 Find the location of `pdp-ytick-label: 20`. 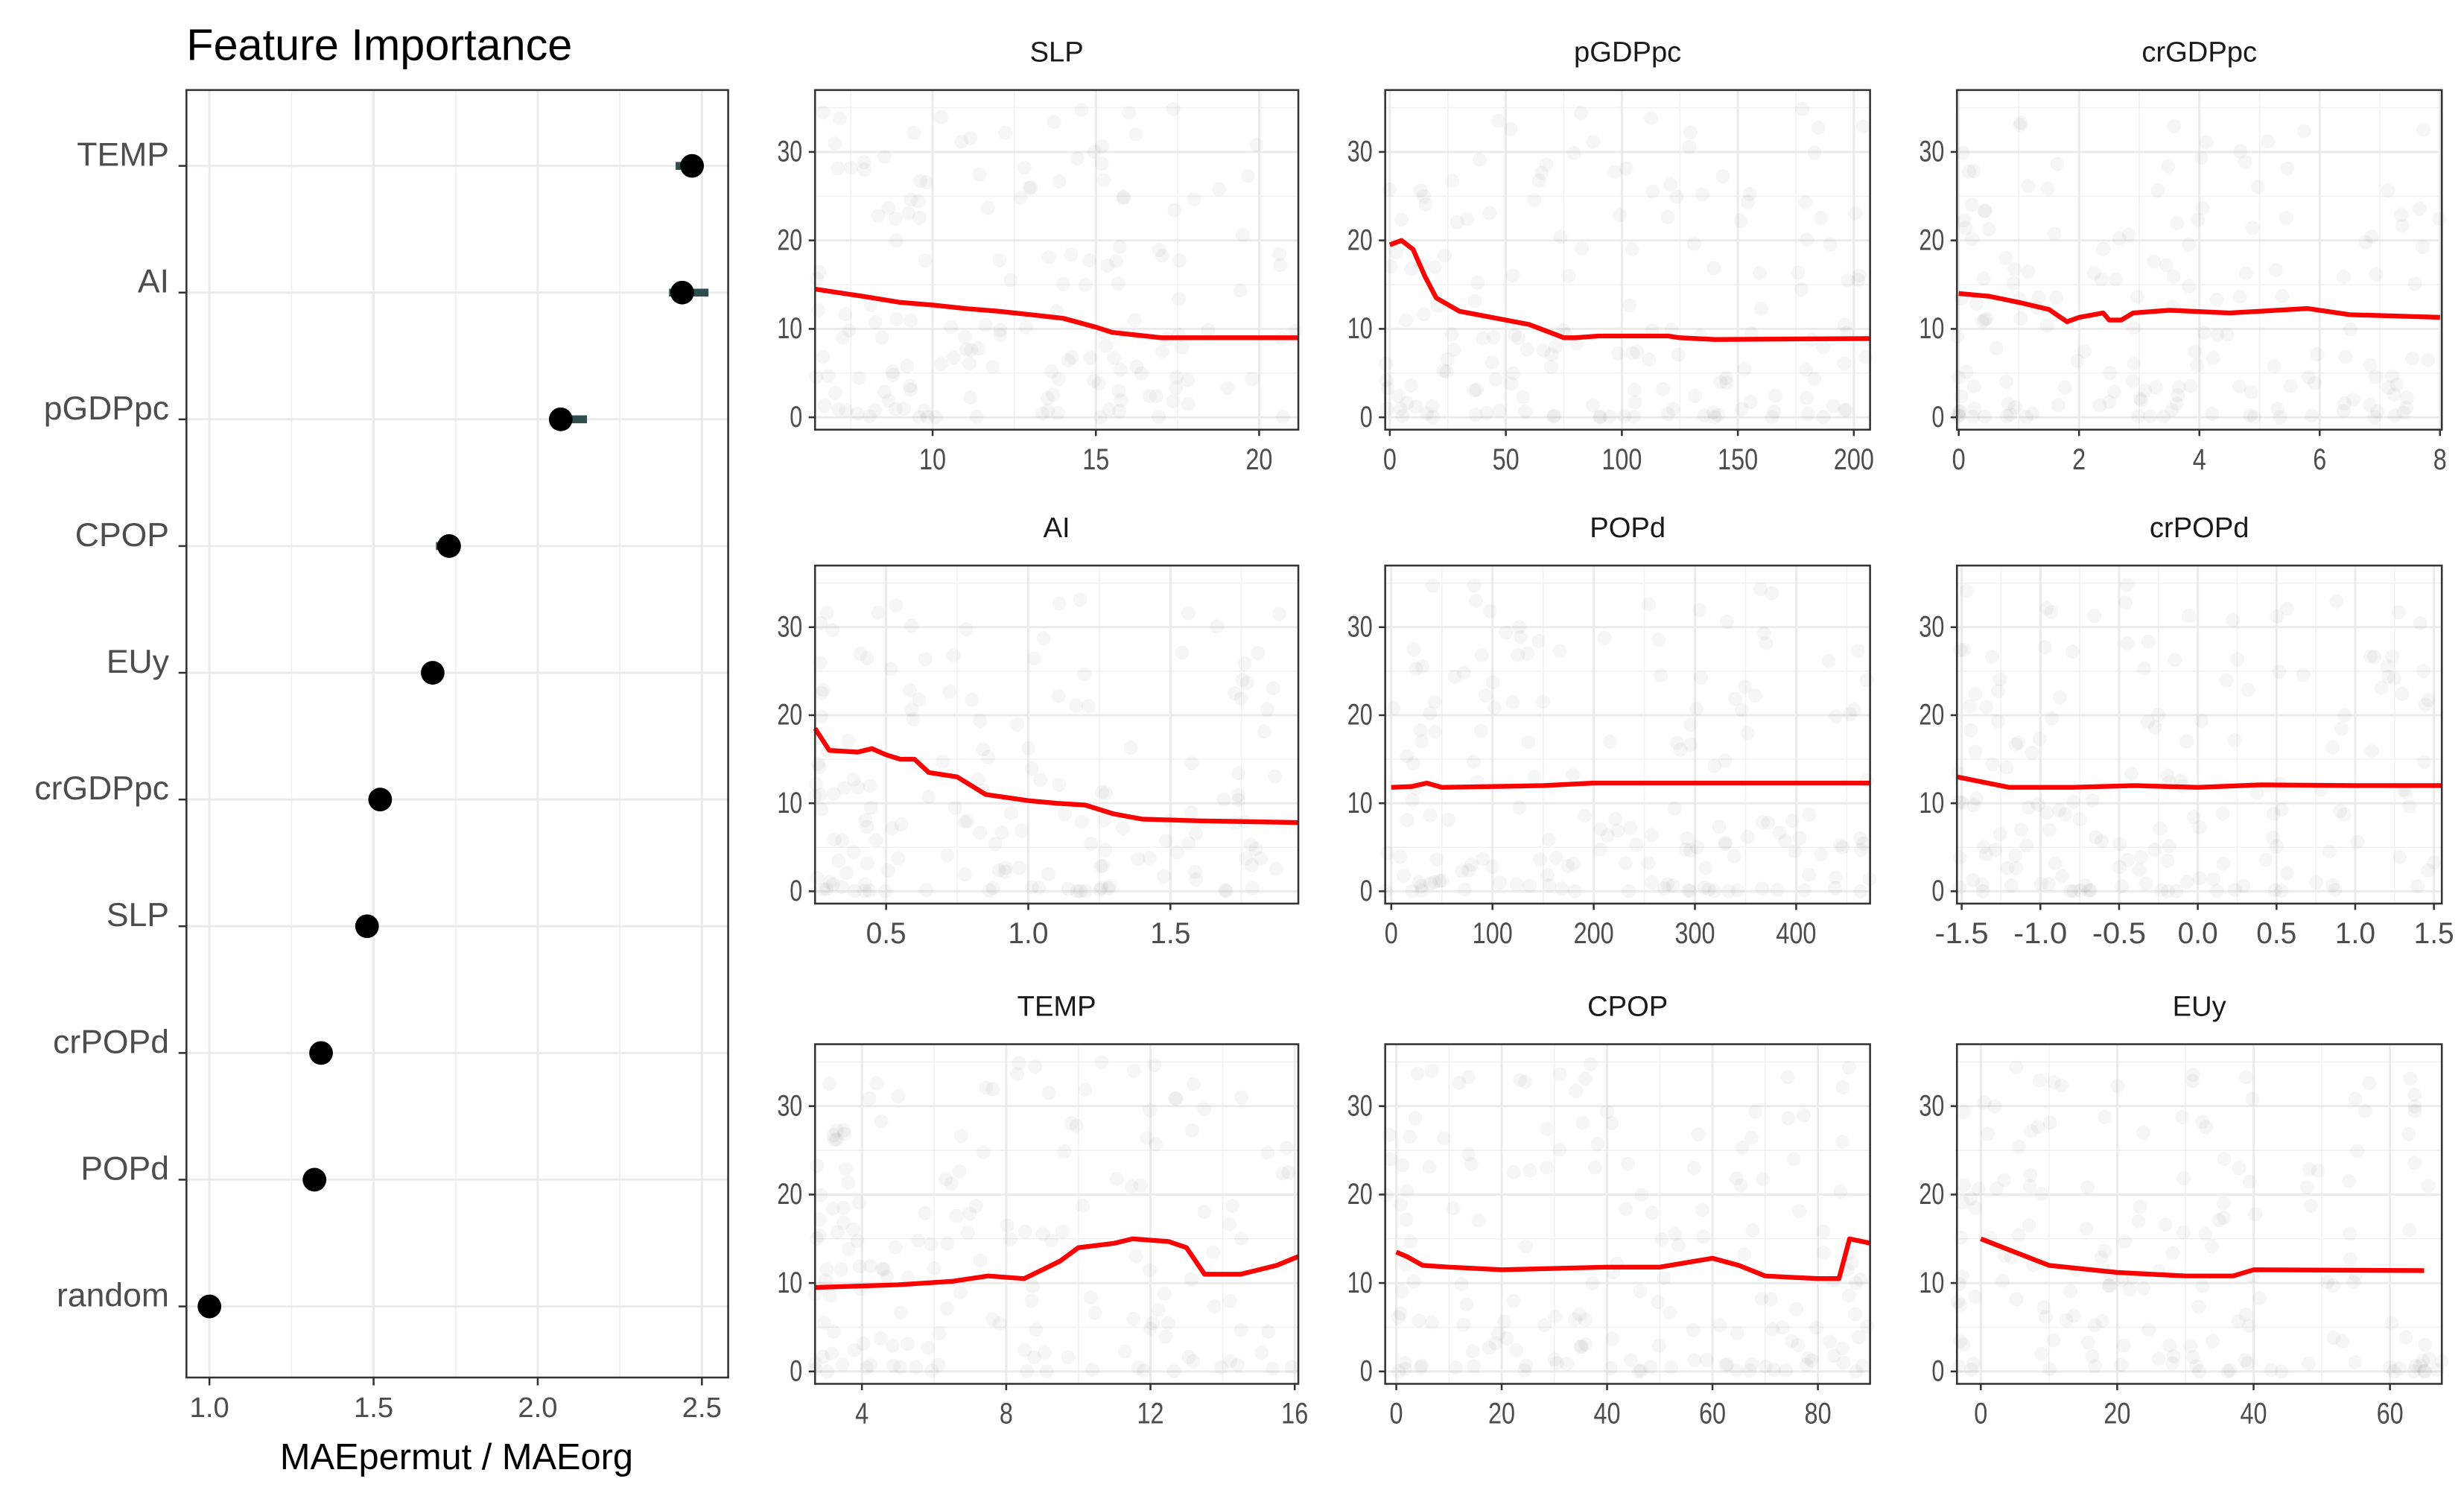

pdp-ytick-label: 20 is located at coordinates (789, 1194).